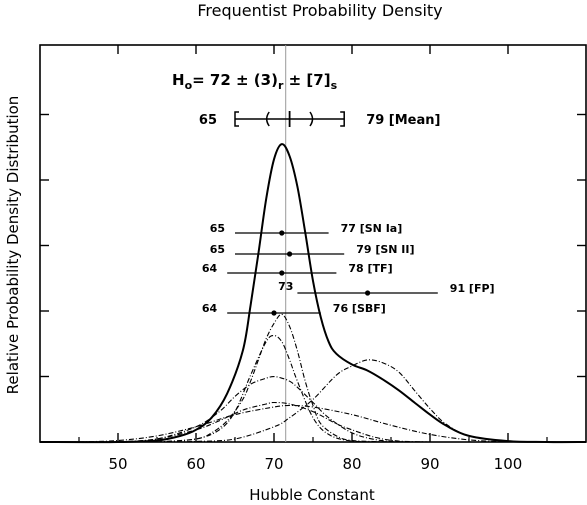 The image size is (587, 505). Describe the element at coordinates (508, 464) in the screenshot. I see `x-tick-label-100: 100` at that location.